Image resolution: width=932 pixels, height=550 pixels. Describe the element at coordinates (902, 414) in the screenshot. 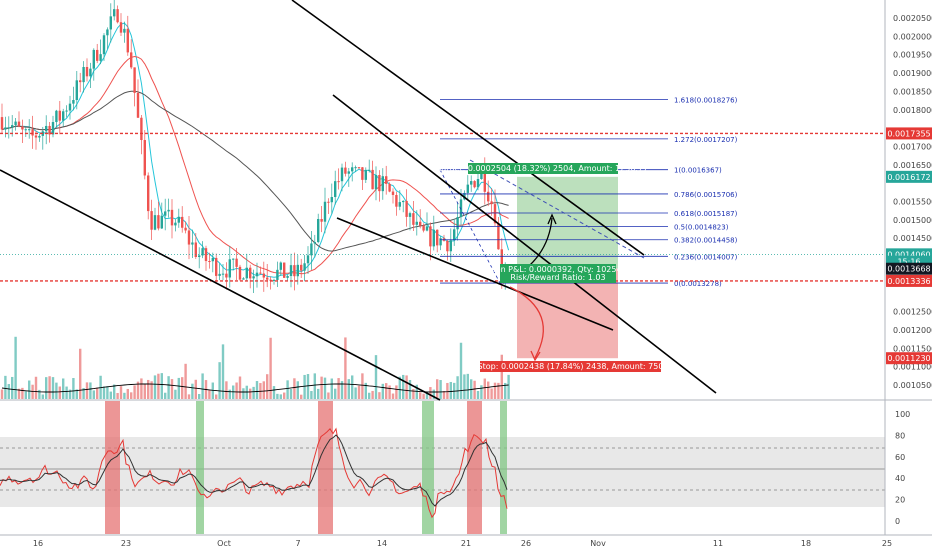

I see `osc-tick-0: 100` at that location.